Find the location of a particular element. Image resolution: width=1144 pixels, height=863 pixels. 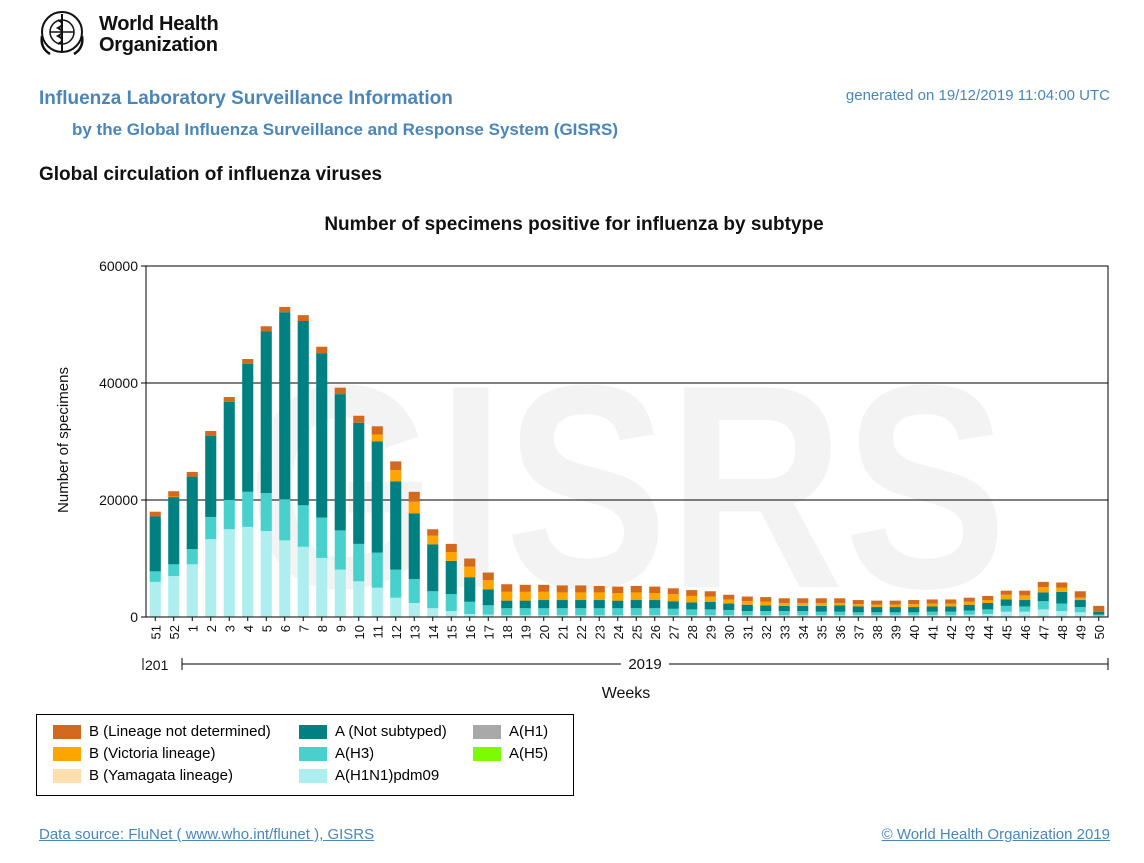

x-tick-label: 39 is located at coordinates (895, 632).